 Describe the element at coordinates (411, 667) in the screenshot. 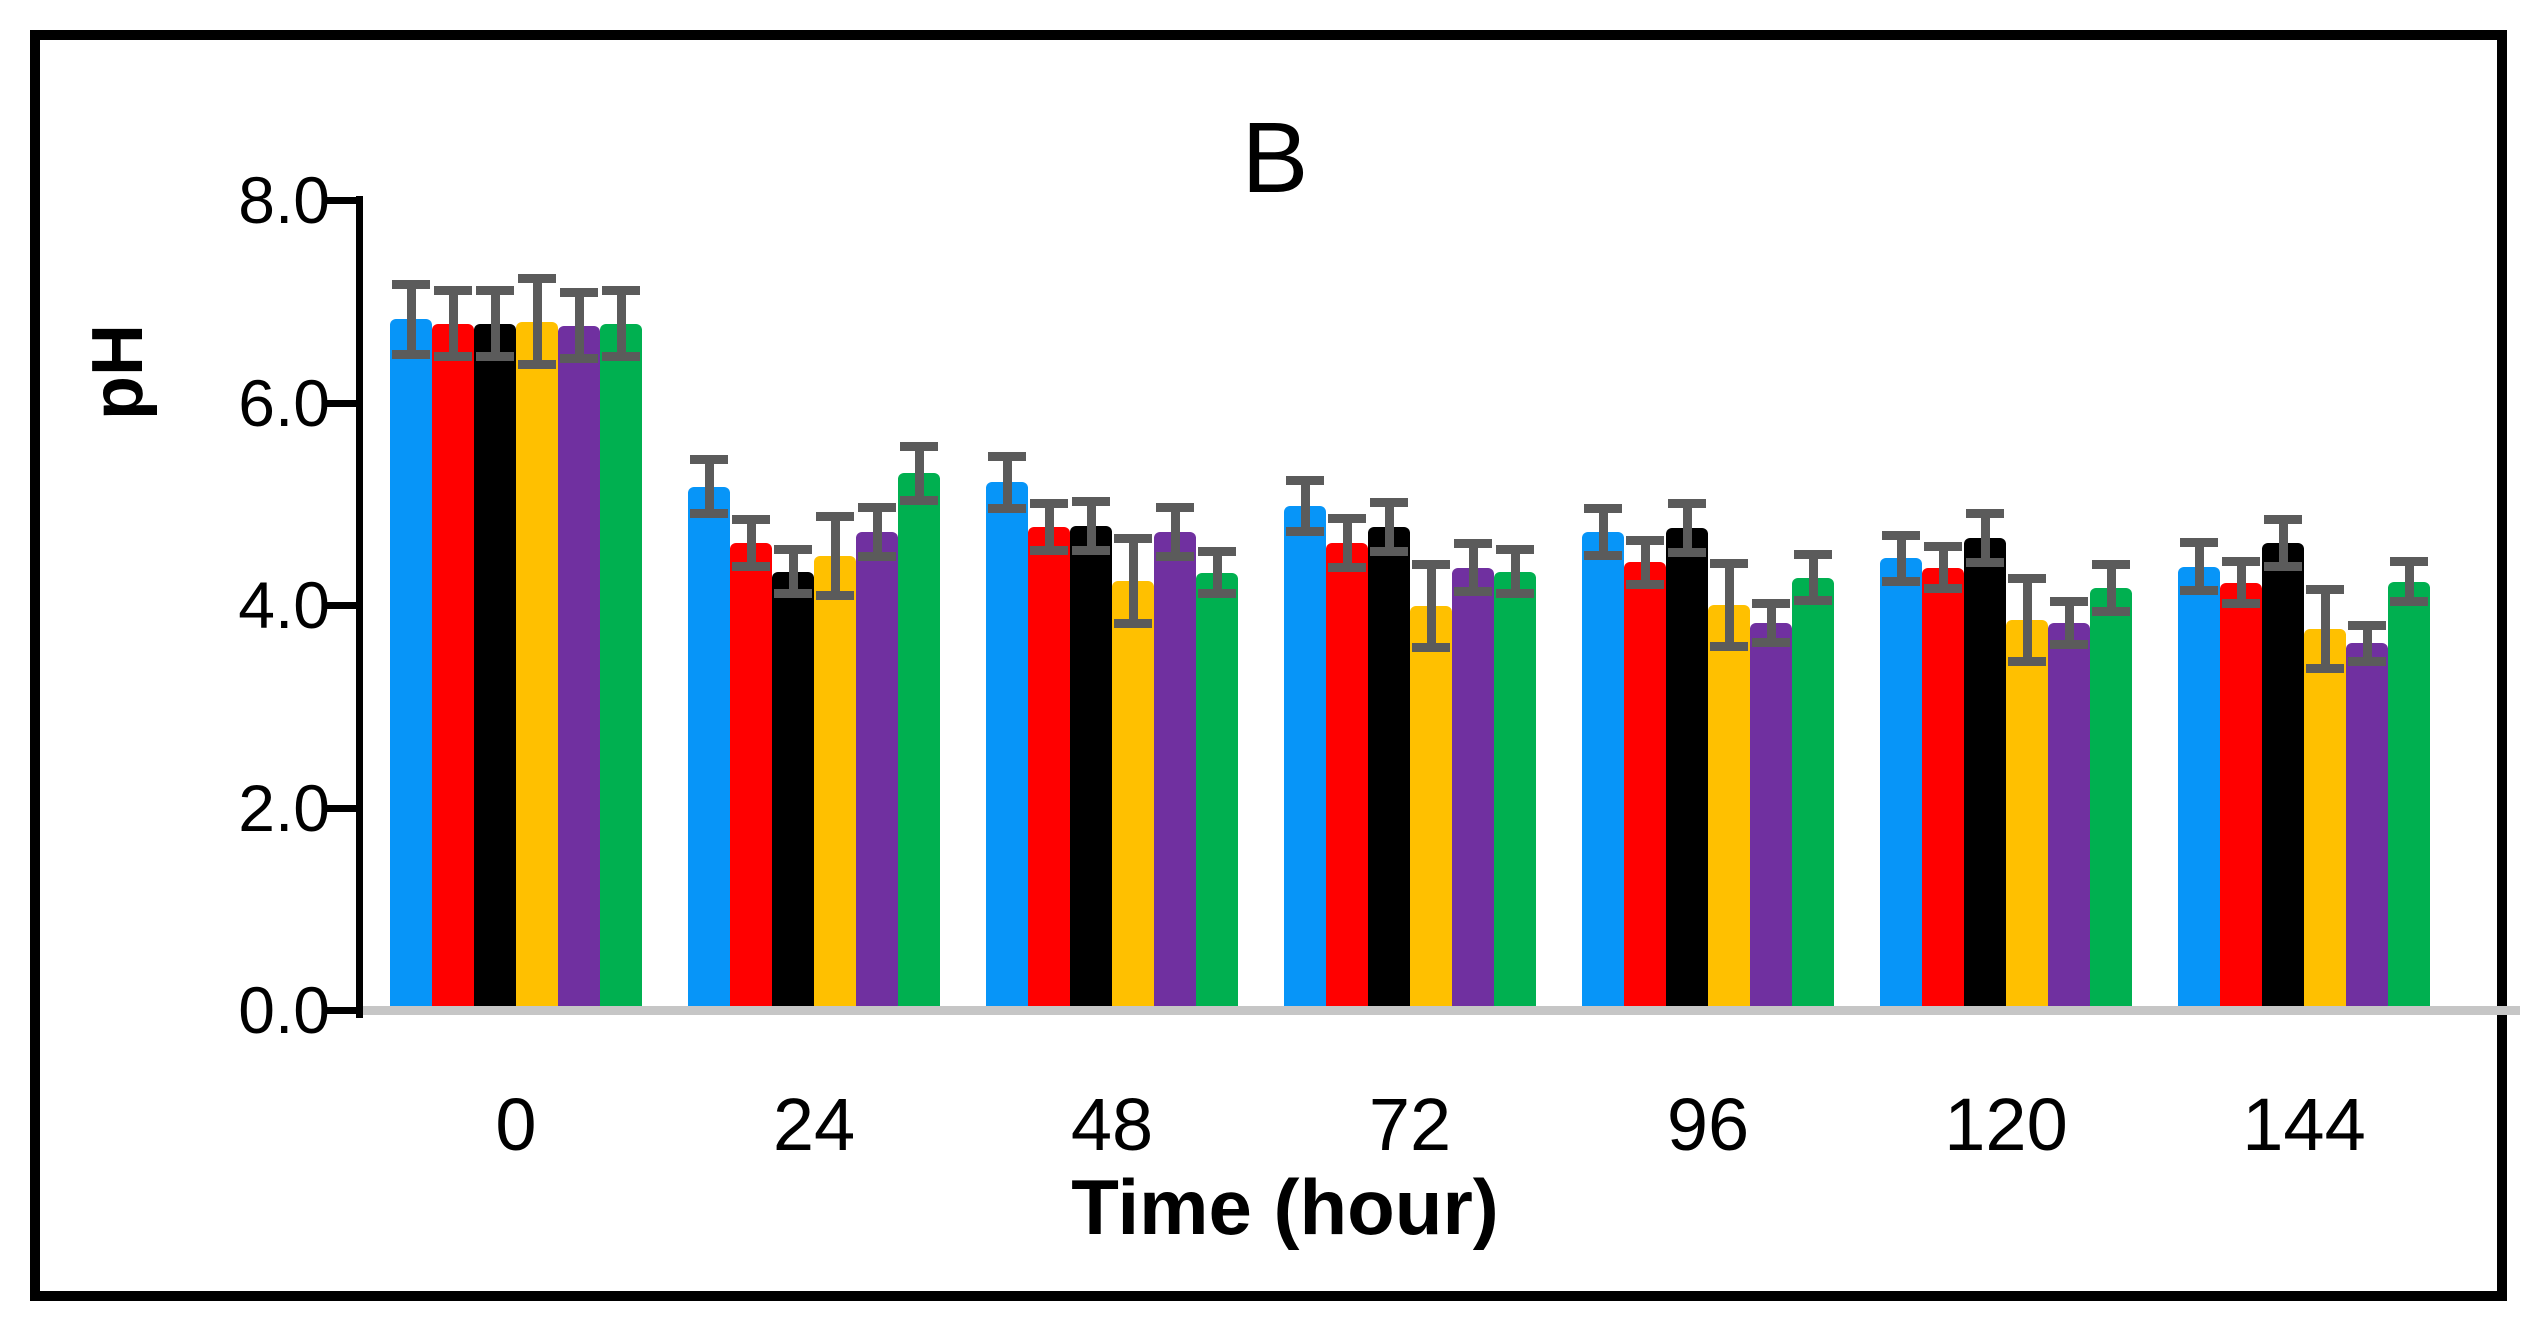

I see `bar-blue-0h` at that location.